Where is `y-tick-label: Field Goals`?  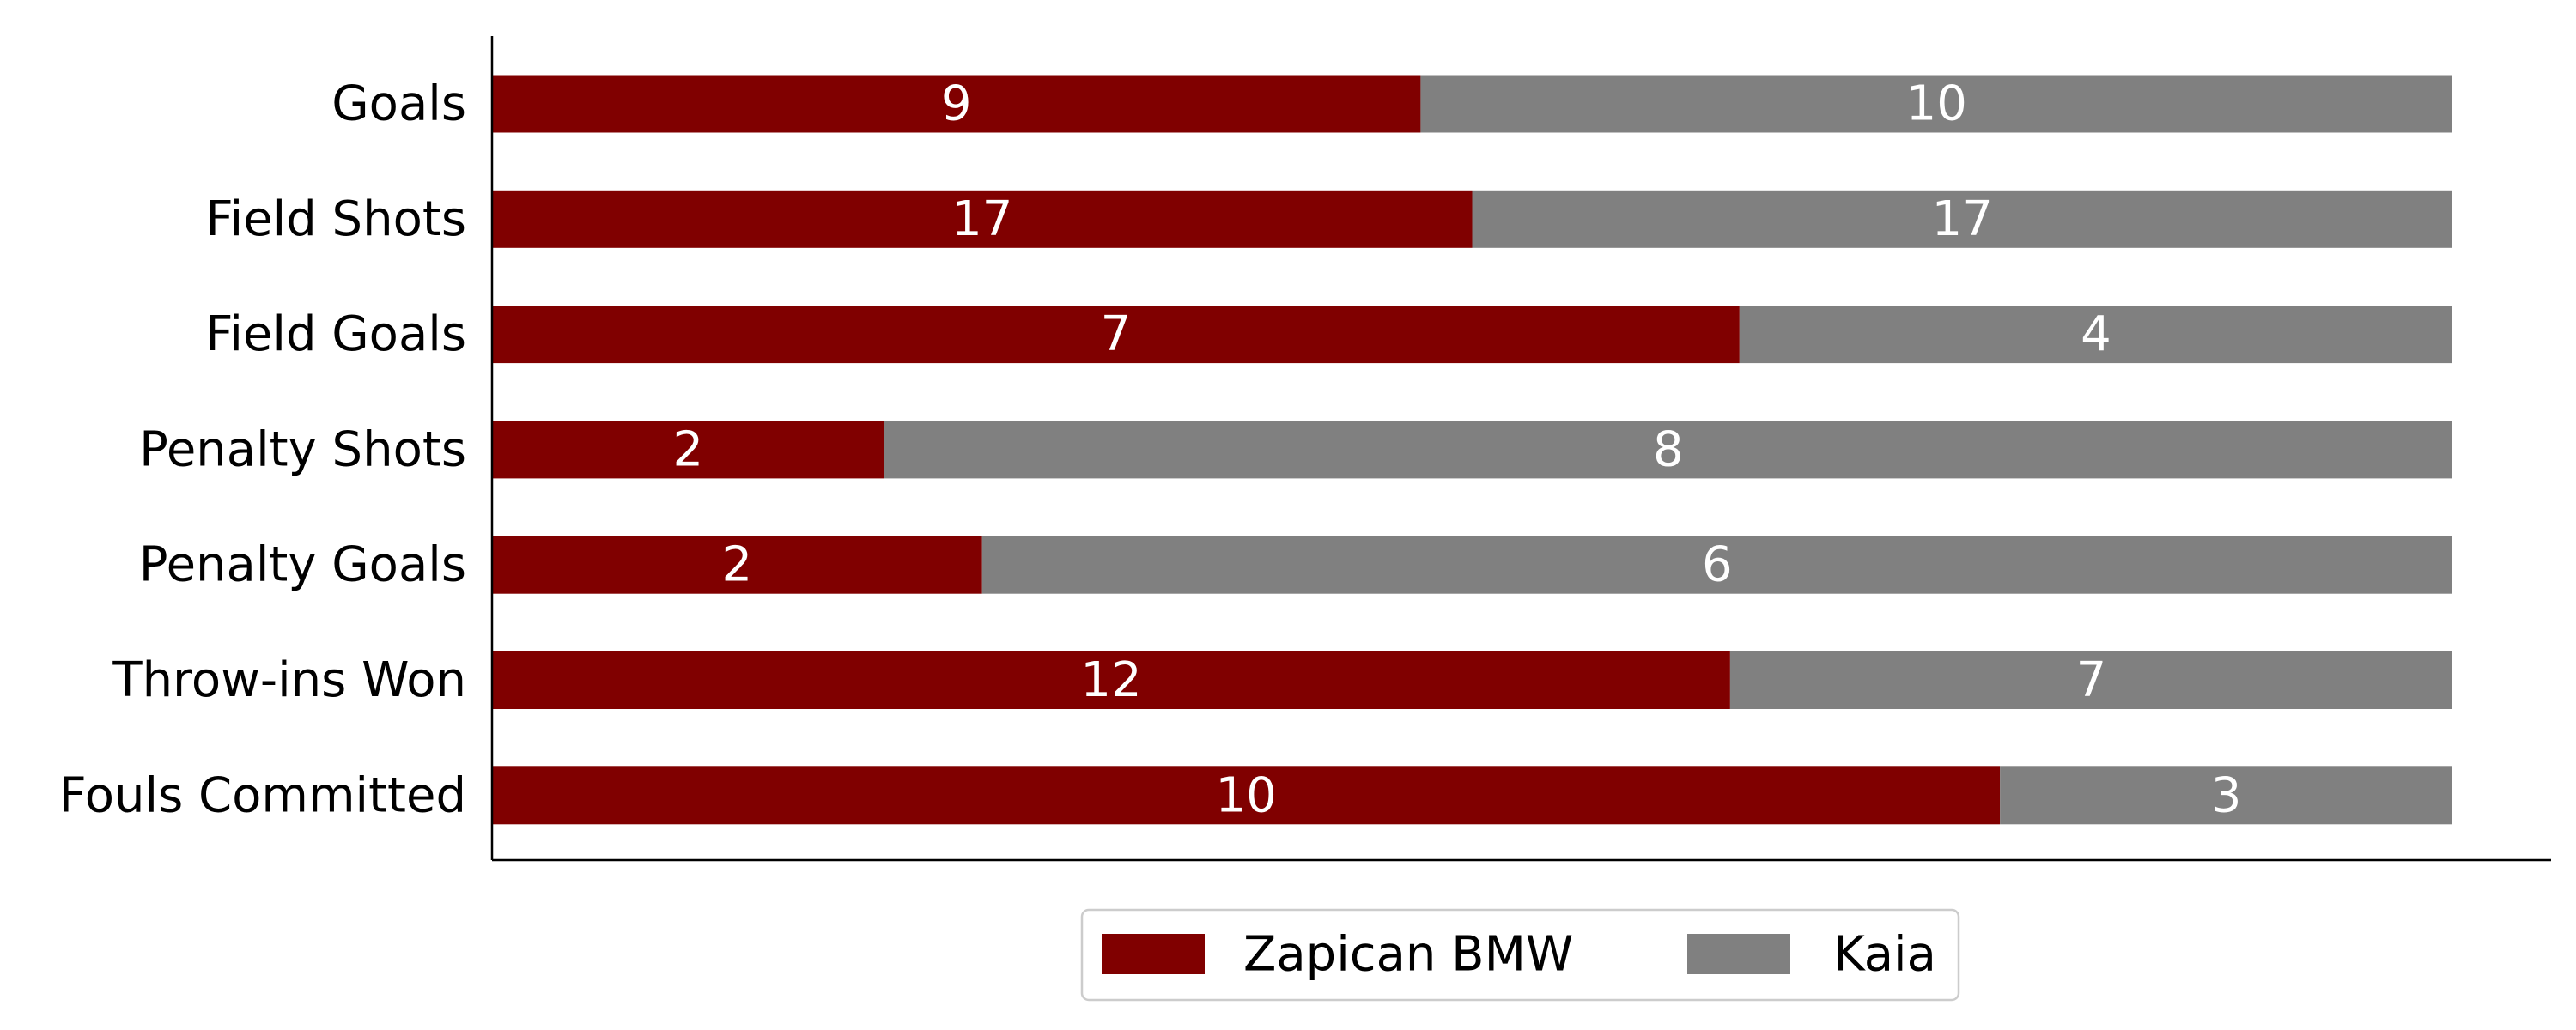 y-tick-label: Field Goals is located at coordinates (335, 334).